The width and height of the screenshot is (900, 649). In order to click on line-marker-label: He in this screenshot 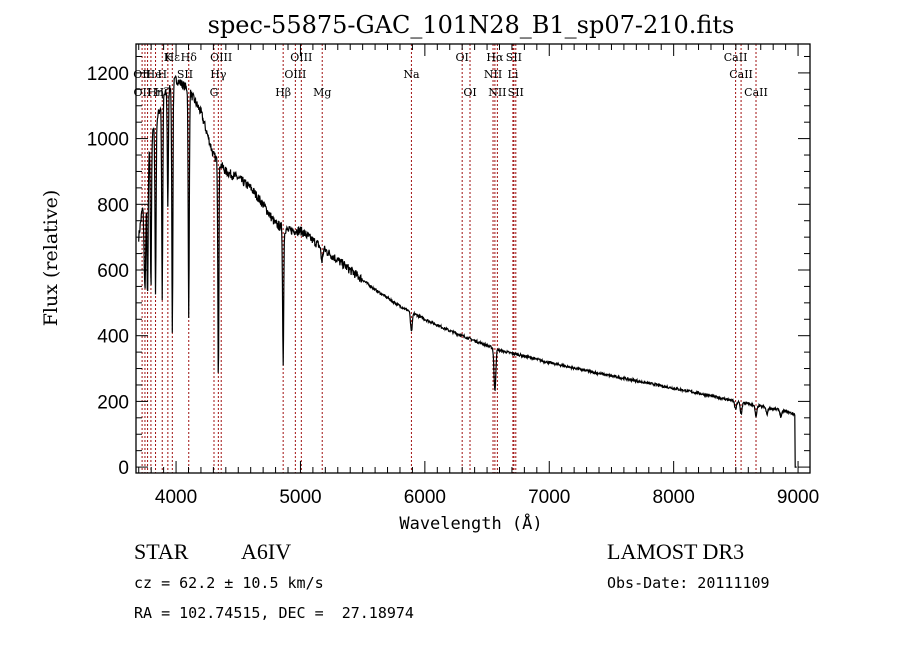, I will do `click(154, 74)`.